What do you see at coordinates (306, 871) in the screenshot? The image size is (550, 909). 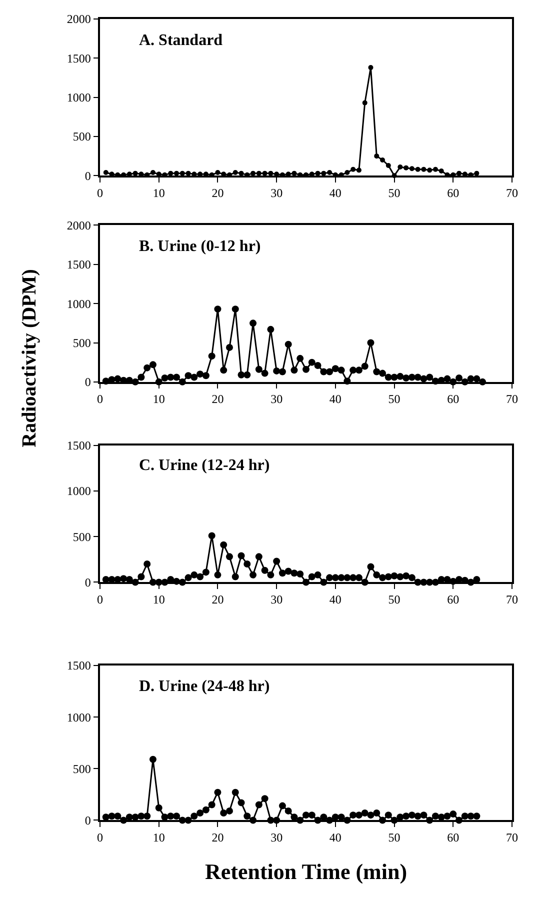 I see `x-axis-title: Retention Time (min)` at bounding box center [306, 871].